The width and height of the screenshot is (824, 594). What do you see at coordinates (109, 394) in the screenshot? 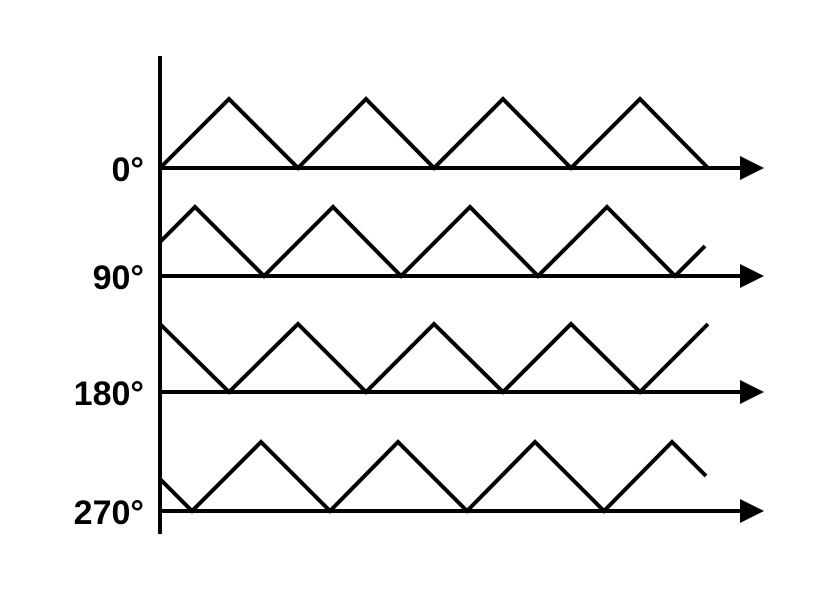
I see `phase-label-180: 180°` at bounding box center [109, 394].